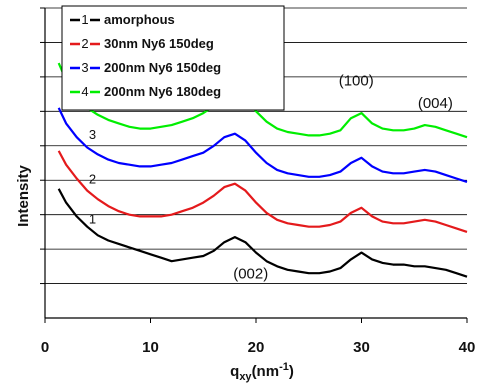 The height and width of the screenshot is (383, 482). What do you see at coordinates (250, 273) in the screenshot?
I see `annotation-2: (002)` at bounding box center [250, 273].